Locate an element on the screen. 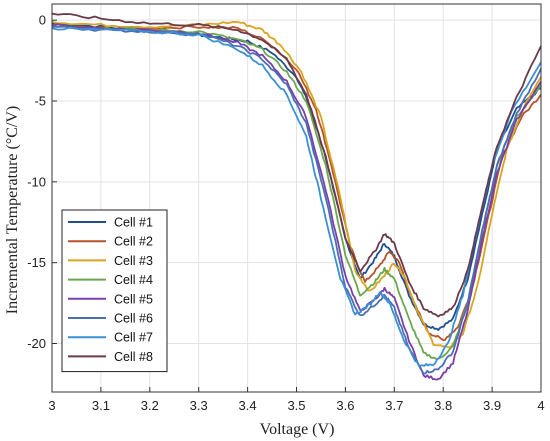  legend-label: Cell #4 is located at coordinates (133, 280).